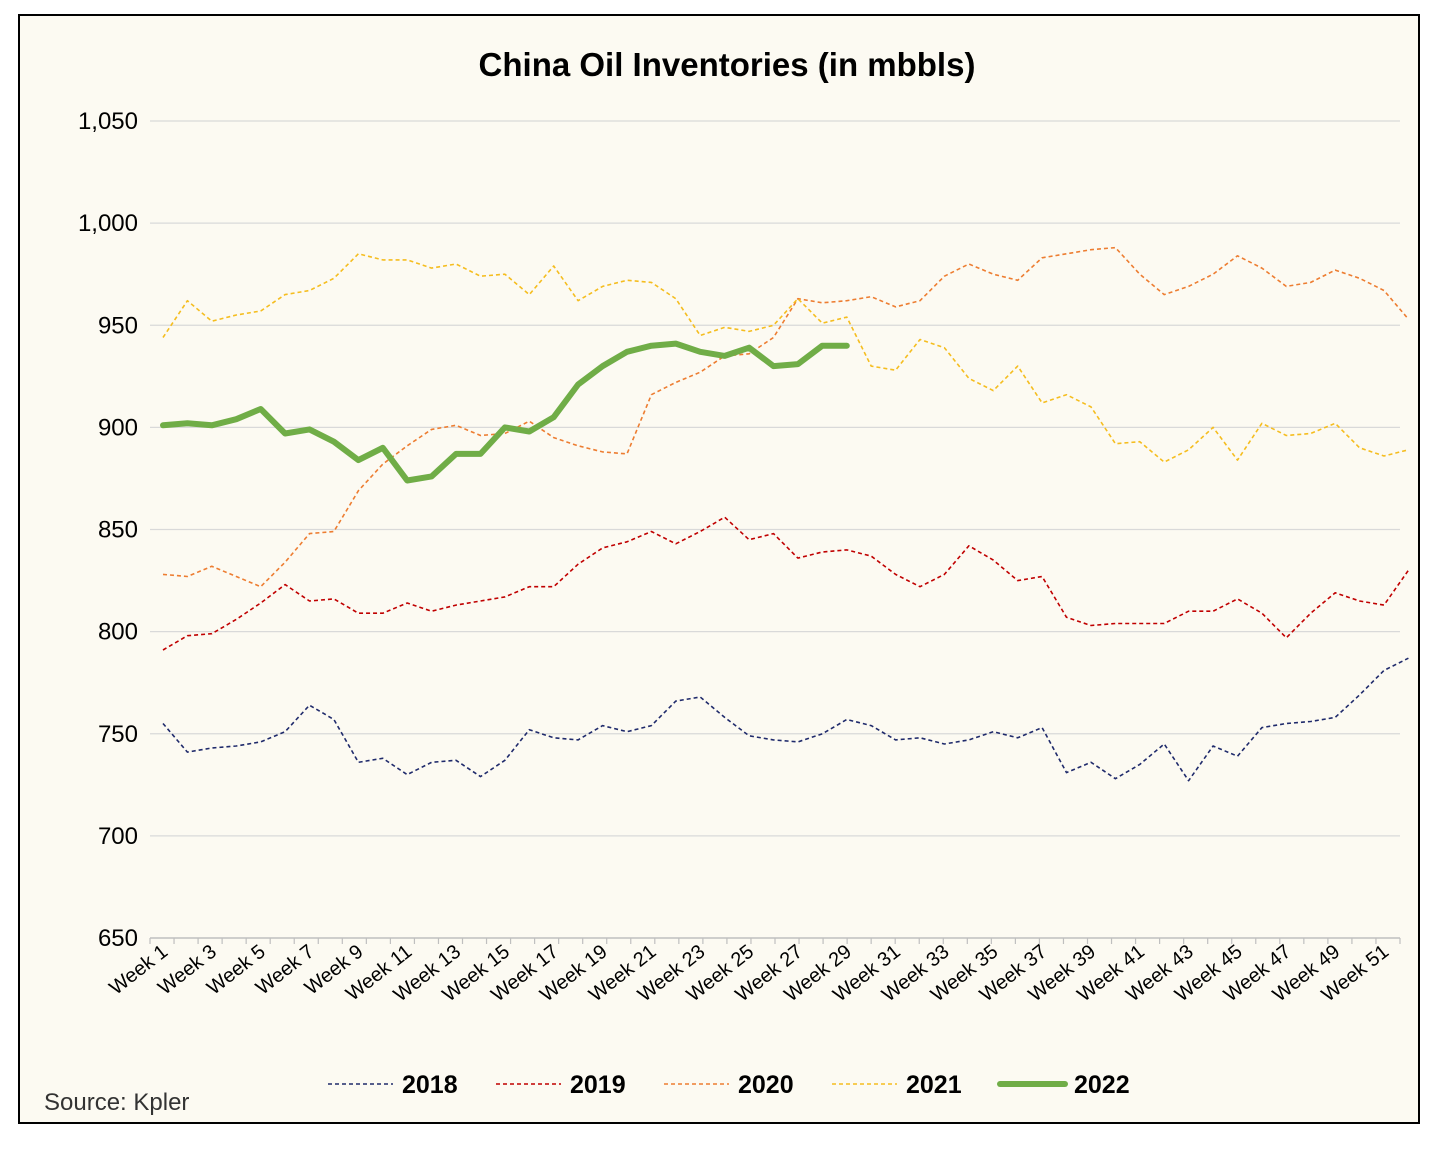 The height and width of the screenshot is (1153, 1456). Describe the element at coordinates (118, 734) in the screenshot. I see `y-tick-label: 750` at that location.